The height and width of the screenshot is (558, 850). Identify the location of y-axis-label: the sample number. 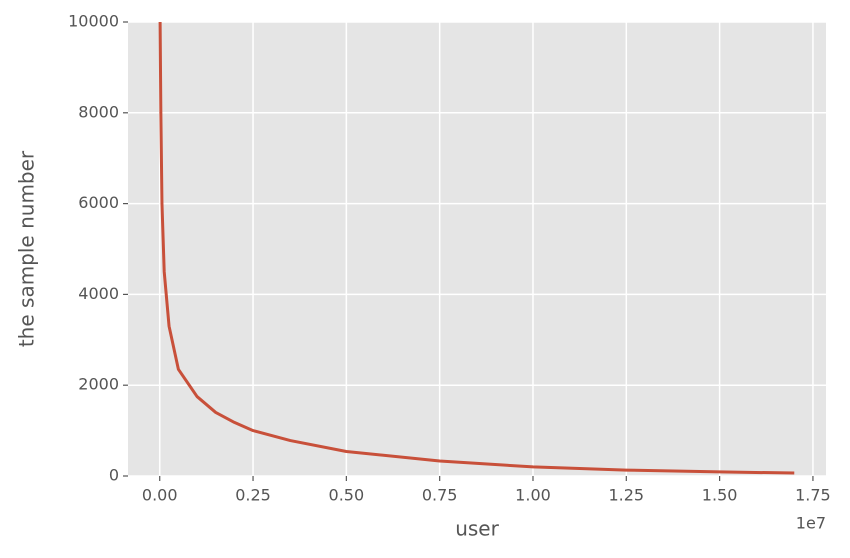
(27, 248).